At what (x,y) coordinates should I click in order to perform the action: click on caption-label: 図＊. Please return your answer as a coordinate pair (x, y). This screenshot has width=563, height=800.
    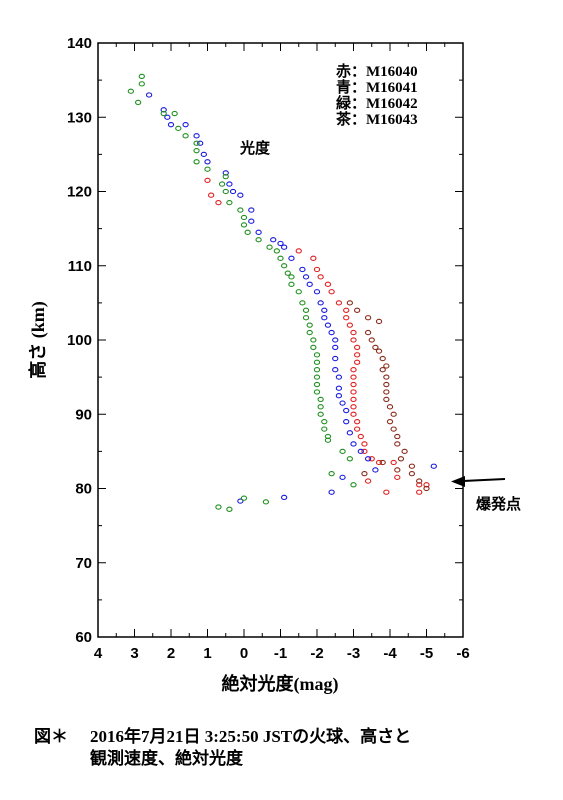
    Looking at the image, I should click on (51, 736).